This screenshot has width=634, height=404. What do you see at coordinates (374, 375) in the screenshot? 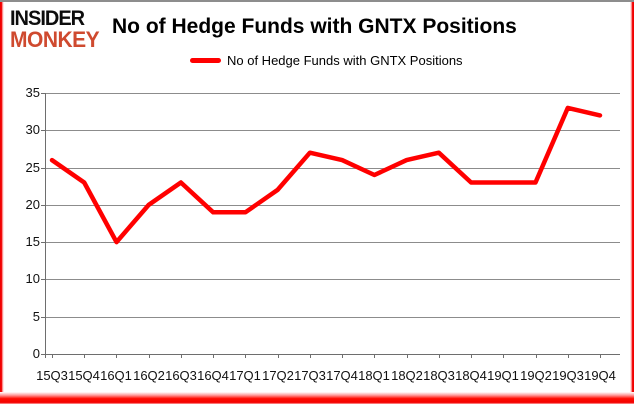
I see `x-axis-label: 18Q1` at bounding box center [374, 375].